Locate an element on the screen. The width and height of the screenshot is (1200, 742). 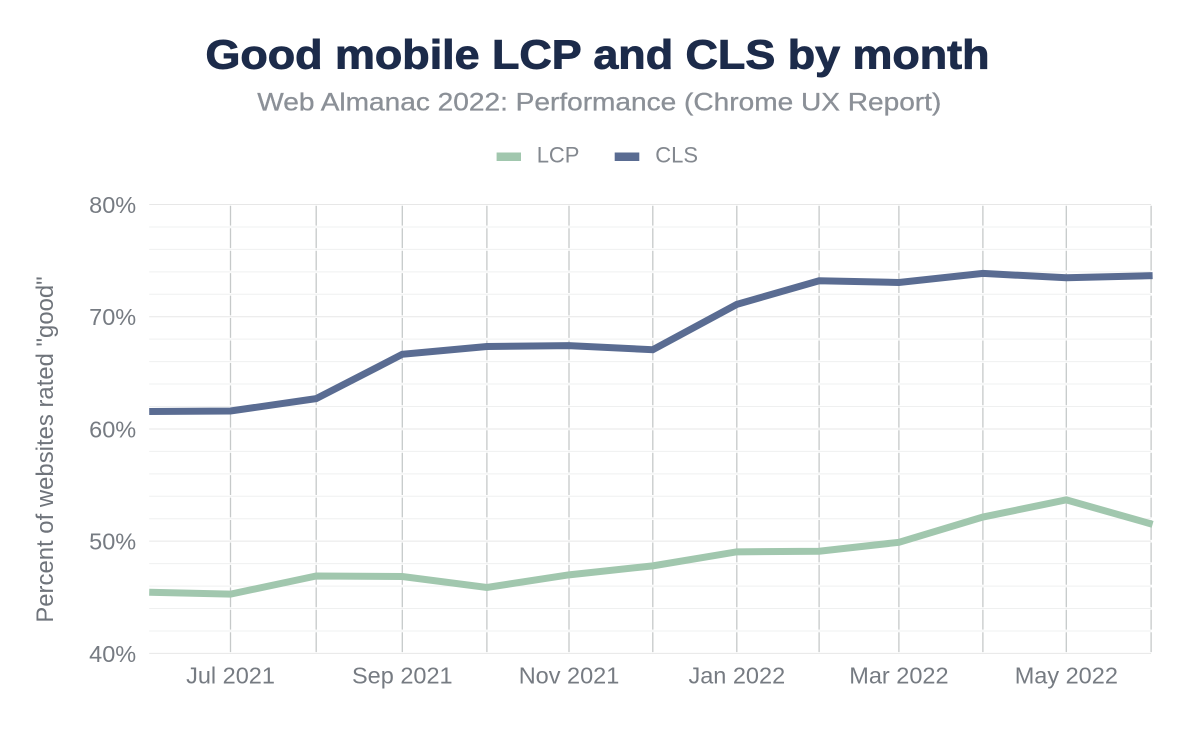
svg-text: Jan 2022 is located at coordinates (736, 676).